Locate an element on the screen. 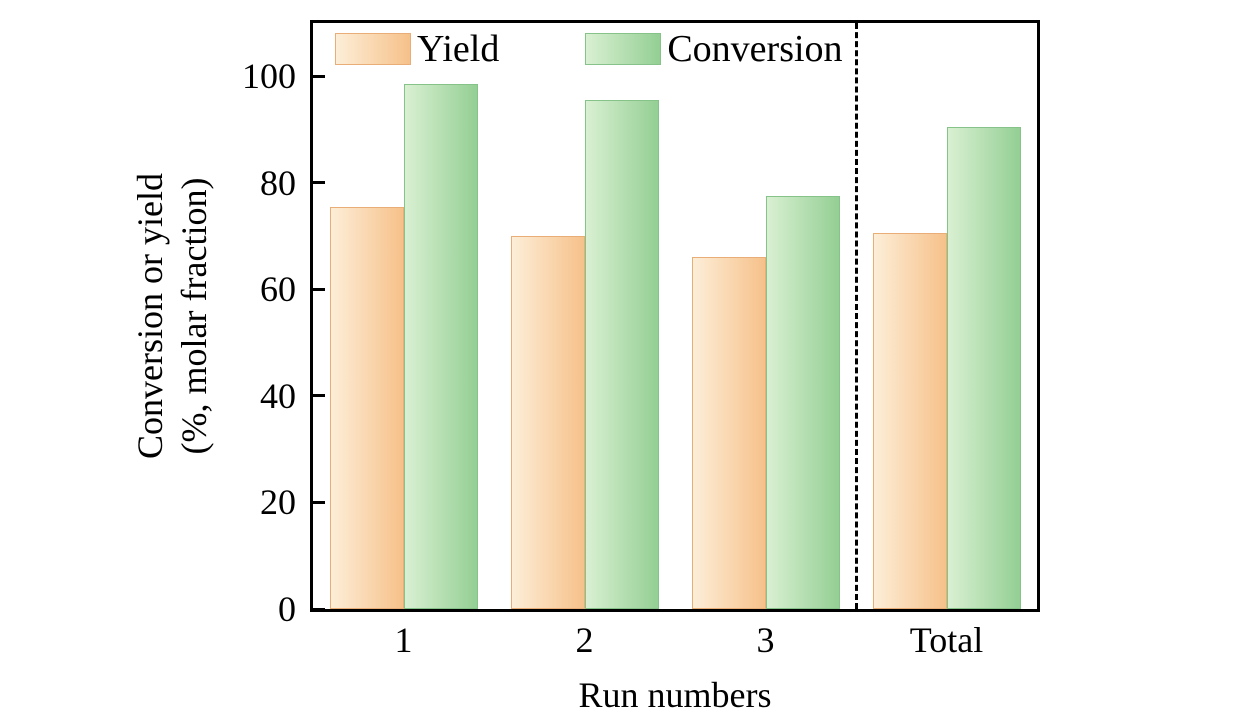 Image resolution: width=1260 pixels, height=724 pixels. legend-label-conversion: Conversion is located at coordinates (755, 49).